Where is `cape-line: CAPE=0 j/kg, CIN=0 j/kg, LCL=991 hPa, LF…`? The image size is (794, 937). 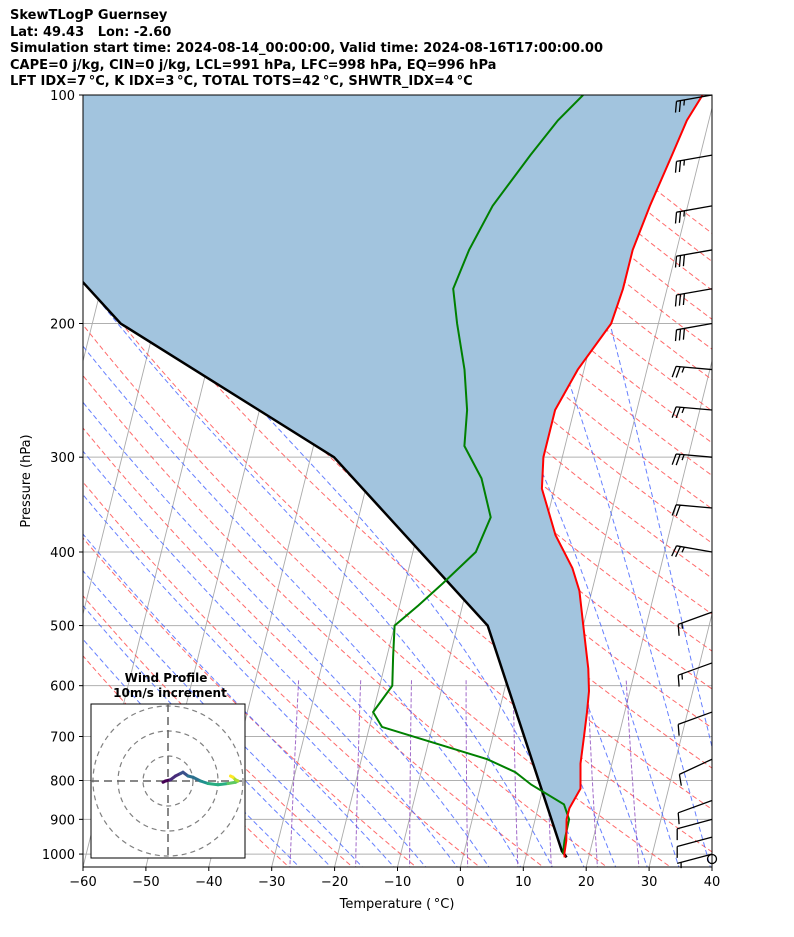 cape-line: CAPE=0 j/kg, CIN=0 j/kg, LCL=991 hPa, LF… is located at coordinates (253, 65).